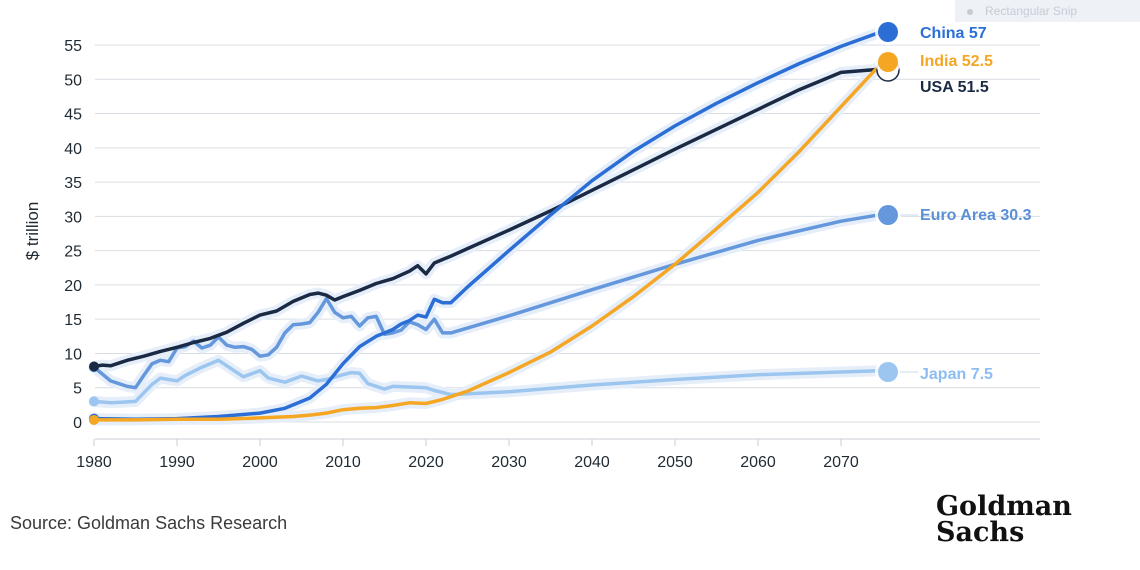 This screenshot has height=570, width=1140. I want to click on x-tick-label: 2000, so click(260, 462).